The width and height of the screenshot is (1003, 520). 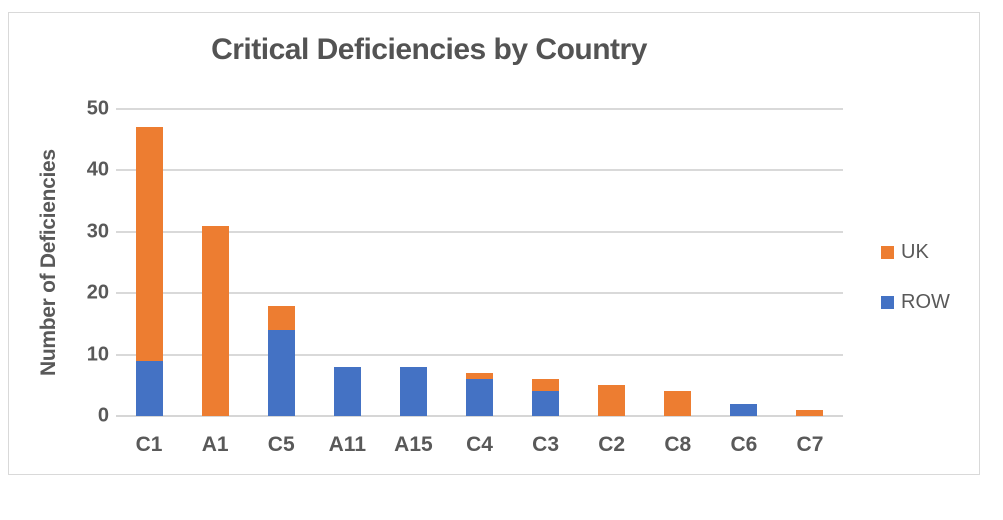 I want to click on chart-title: Critical Deficiencies by Country, so click(x=429, y=49).